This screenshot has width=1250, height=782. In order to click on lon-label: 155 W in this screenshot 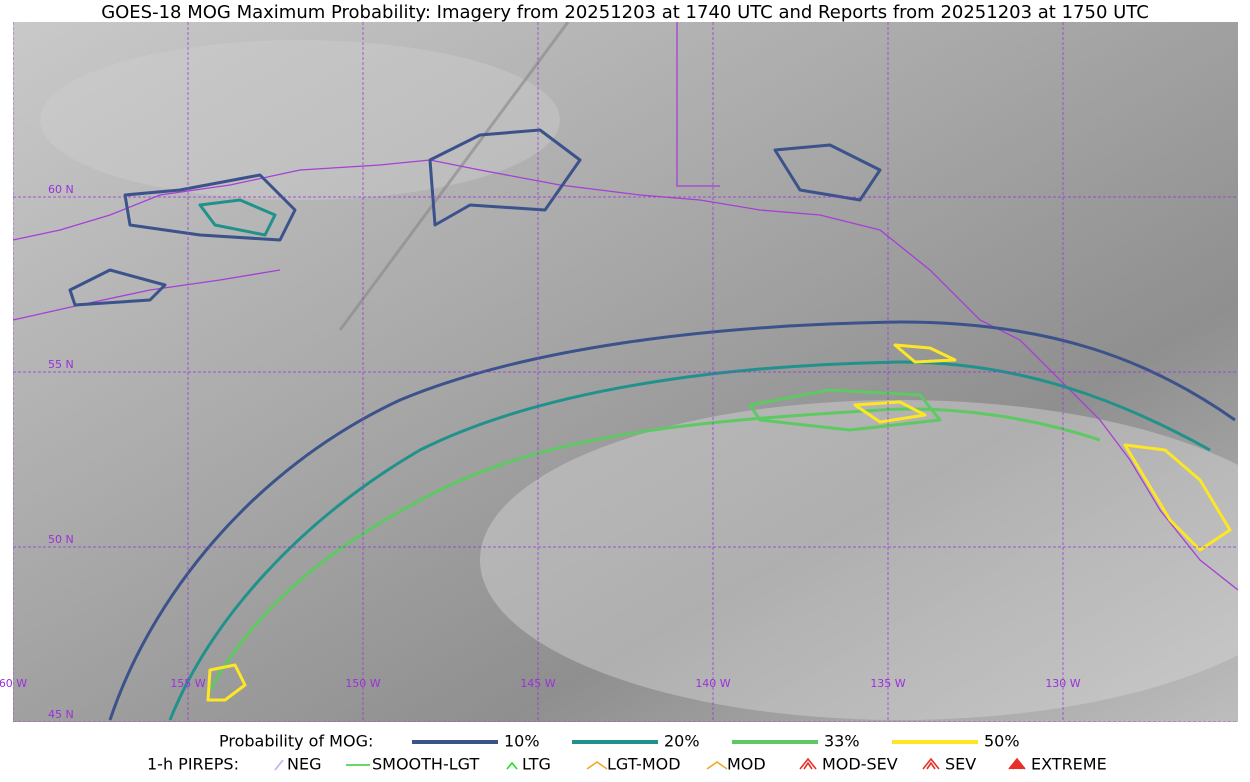, I will do `click(187, 683)`.